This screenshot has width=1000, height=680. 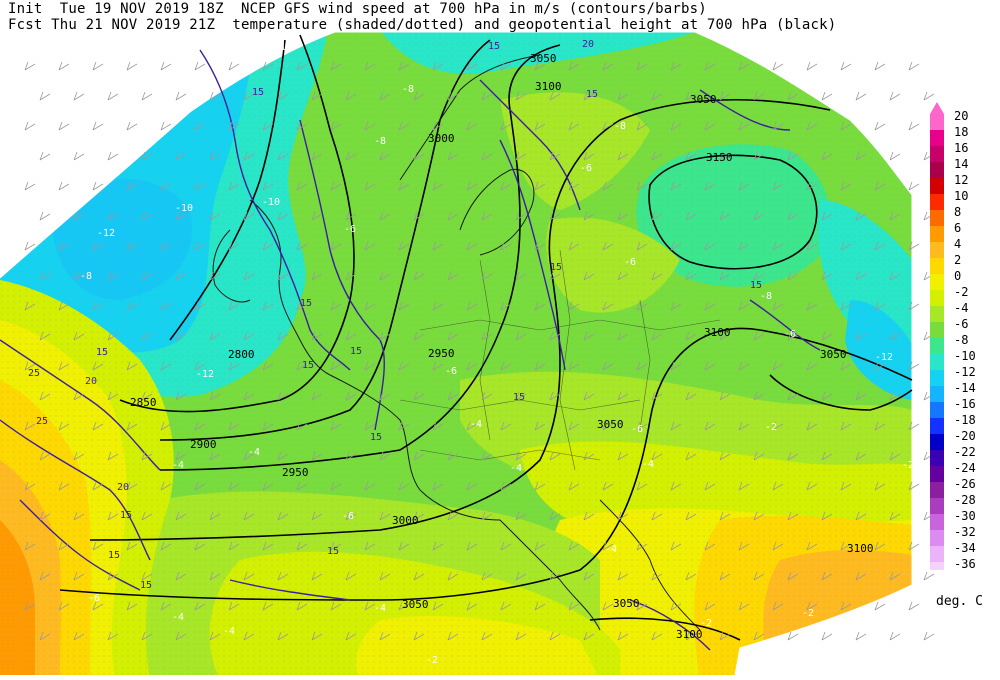 What do you see at coordinates (908, 465) in the screenshot?
I see `temp-label: -2` at bounding box center [908, 465].